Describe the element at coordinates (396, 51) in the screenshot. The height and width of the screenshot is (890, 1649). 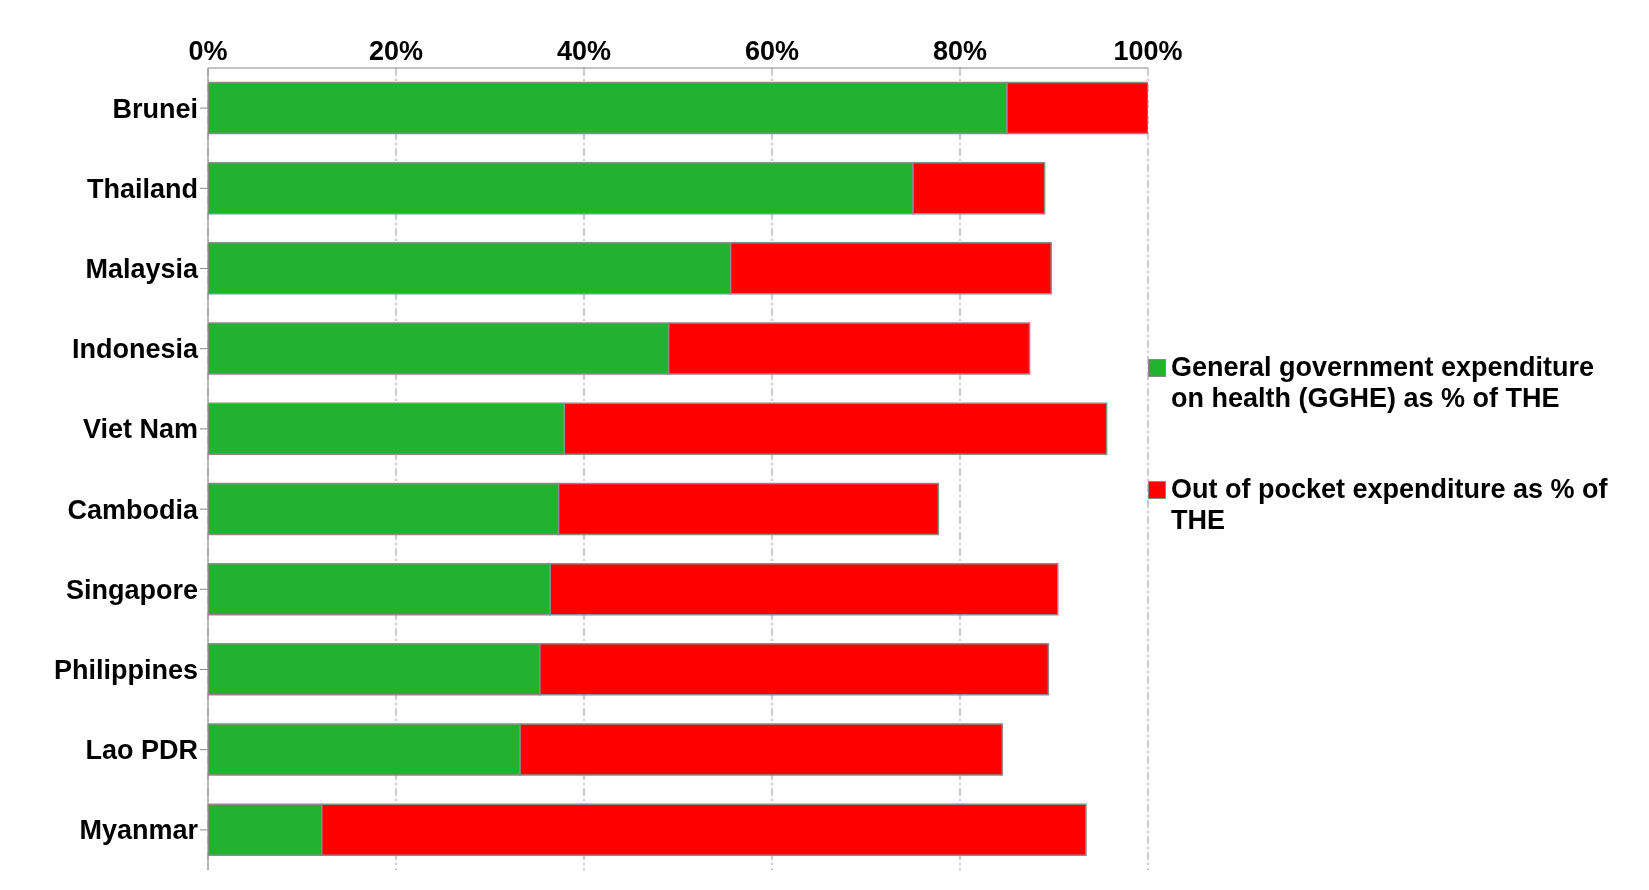
I see `x-tick-label: 20%` at that location.